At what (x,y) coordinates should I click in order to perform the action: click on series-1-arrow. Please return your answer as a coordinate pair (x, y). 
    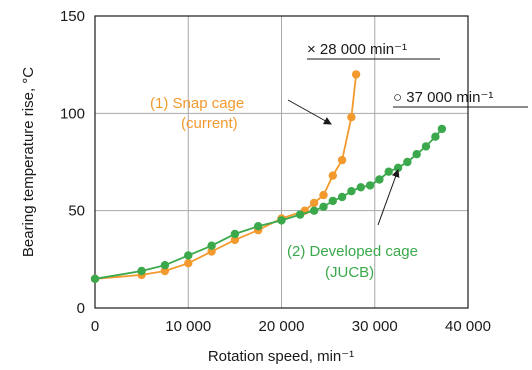
    Looking at the image, I should click on (309, 112).